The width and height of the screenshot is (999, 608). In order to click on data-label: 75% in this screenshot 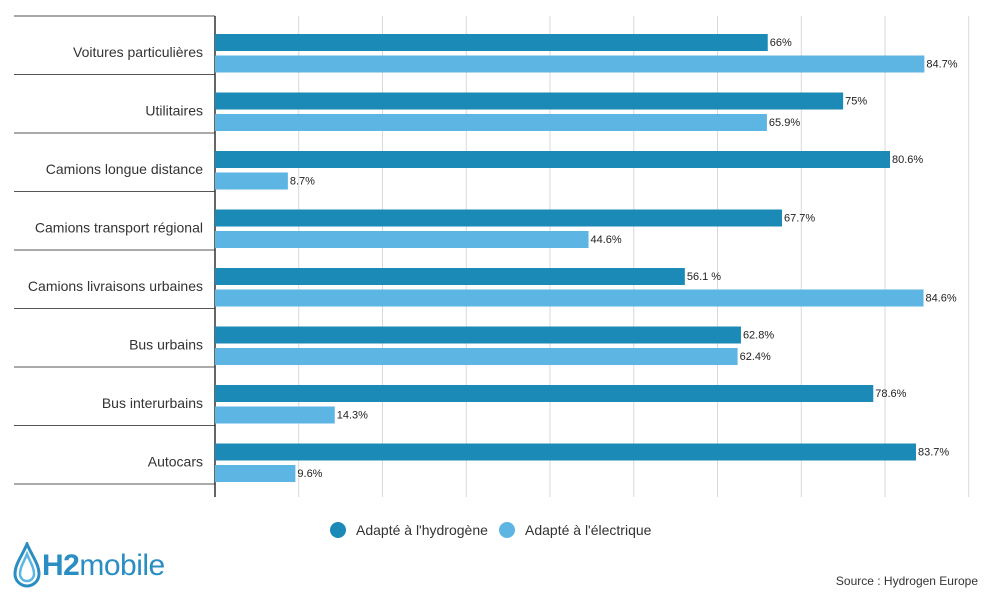, I will do `click(856, 102)`.